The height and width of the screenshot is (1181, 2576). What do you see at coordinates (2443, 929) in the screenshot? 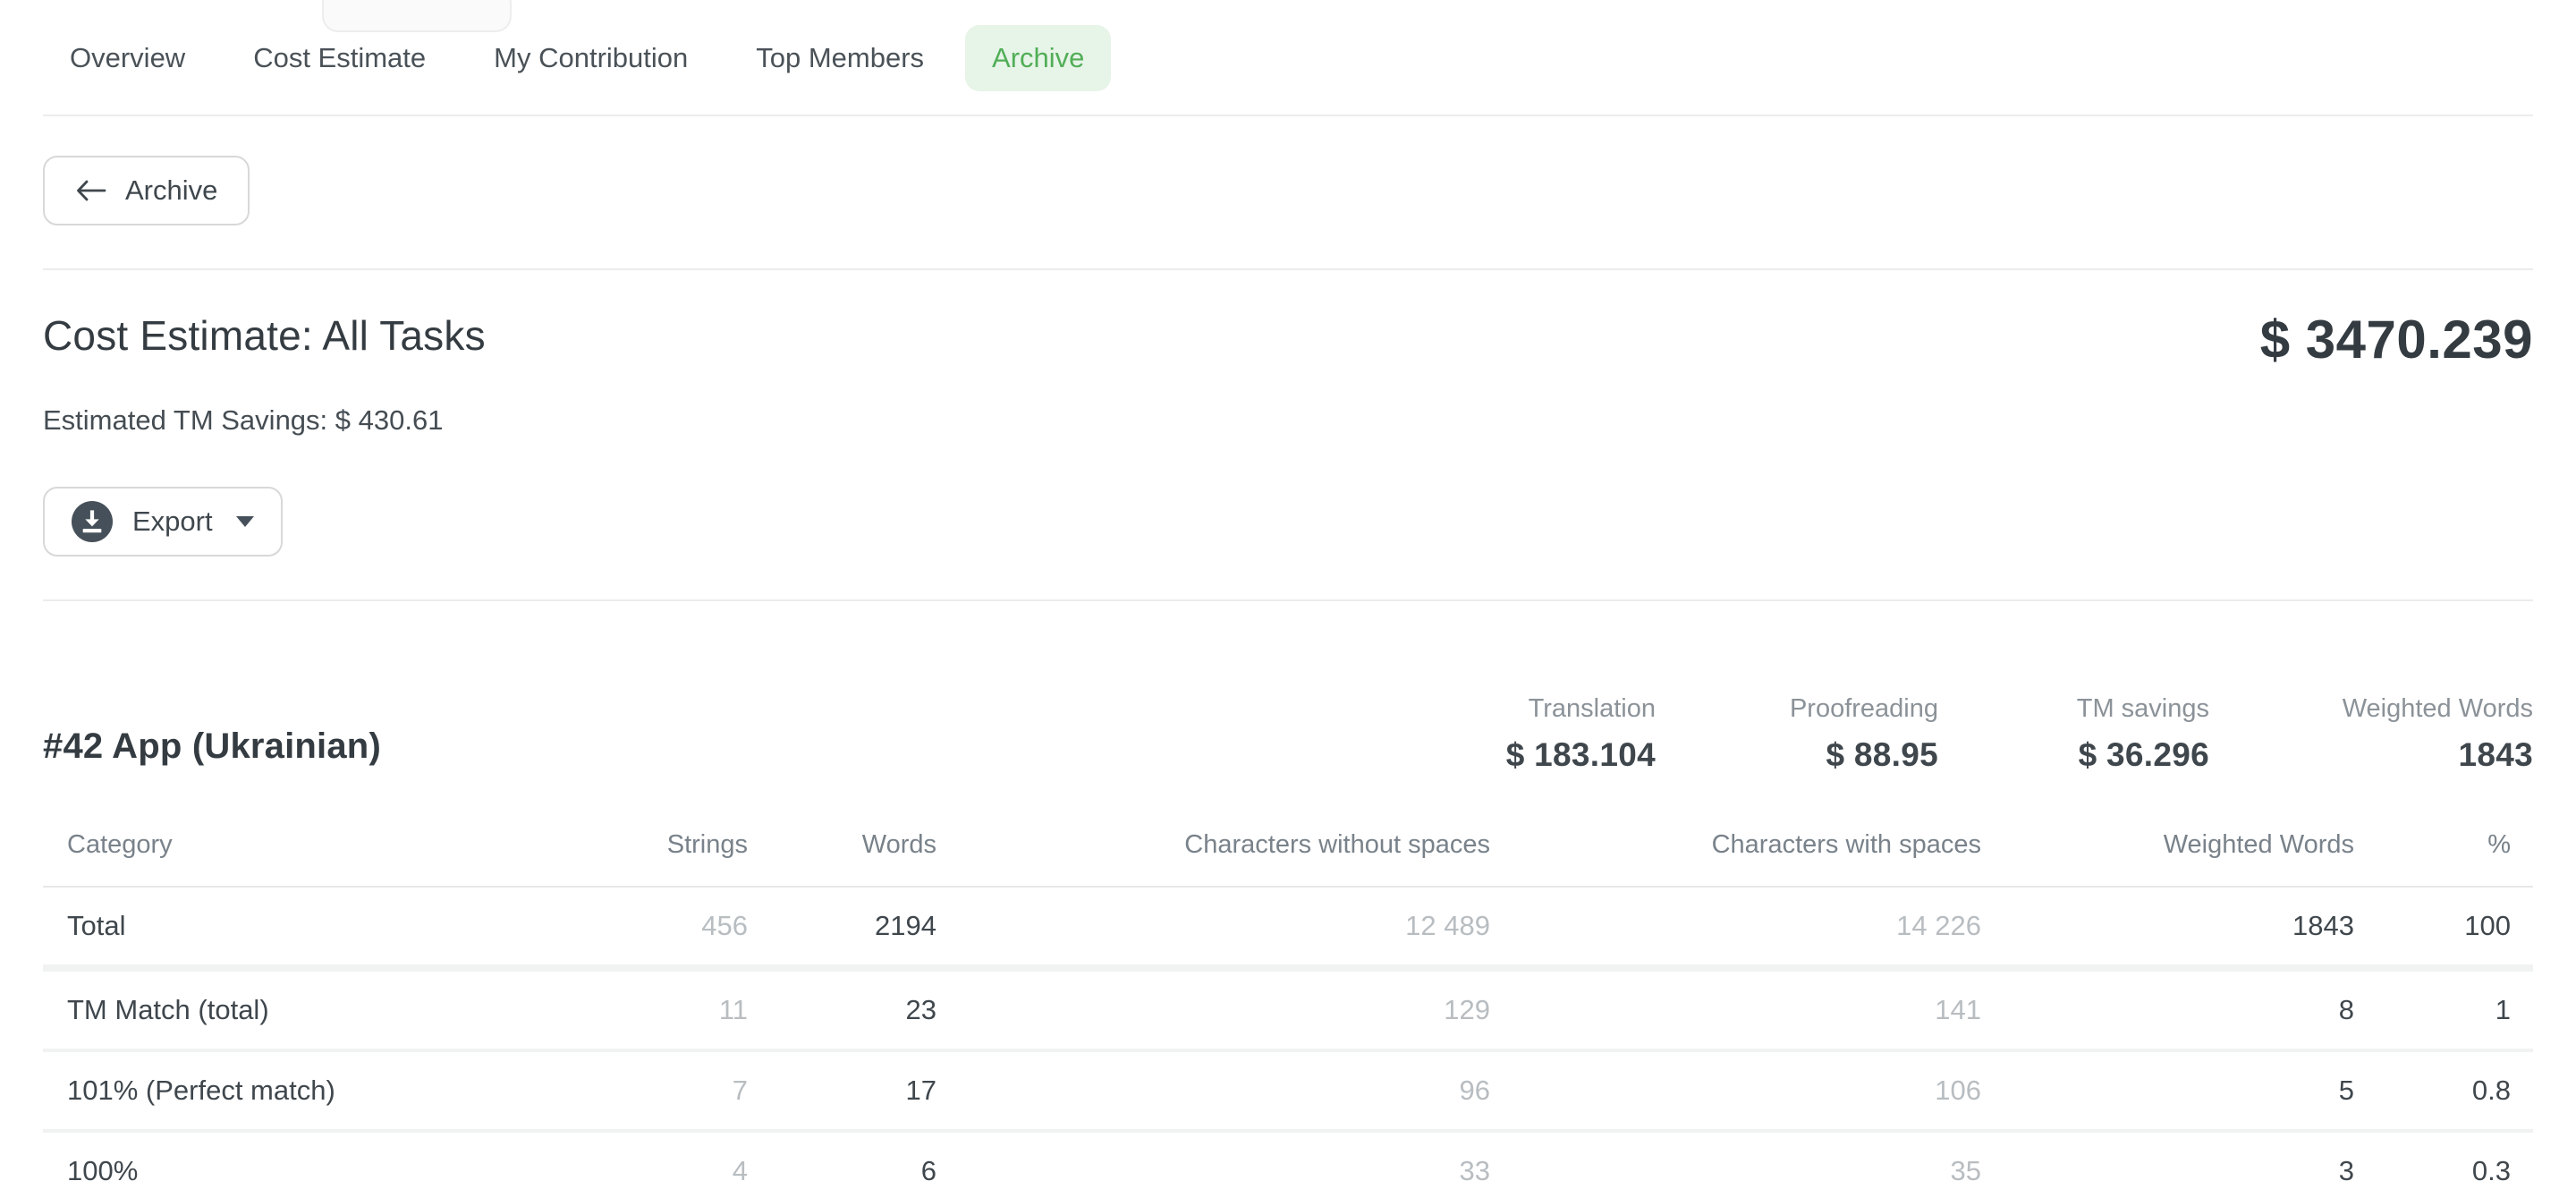
I see `cell-percent: 100` at bounding box center [2443, 929].